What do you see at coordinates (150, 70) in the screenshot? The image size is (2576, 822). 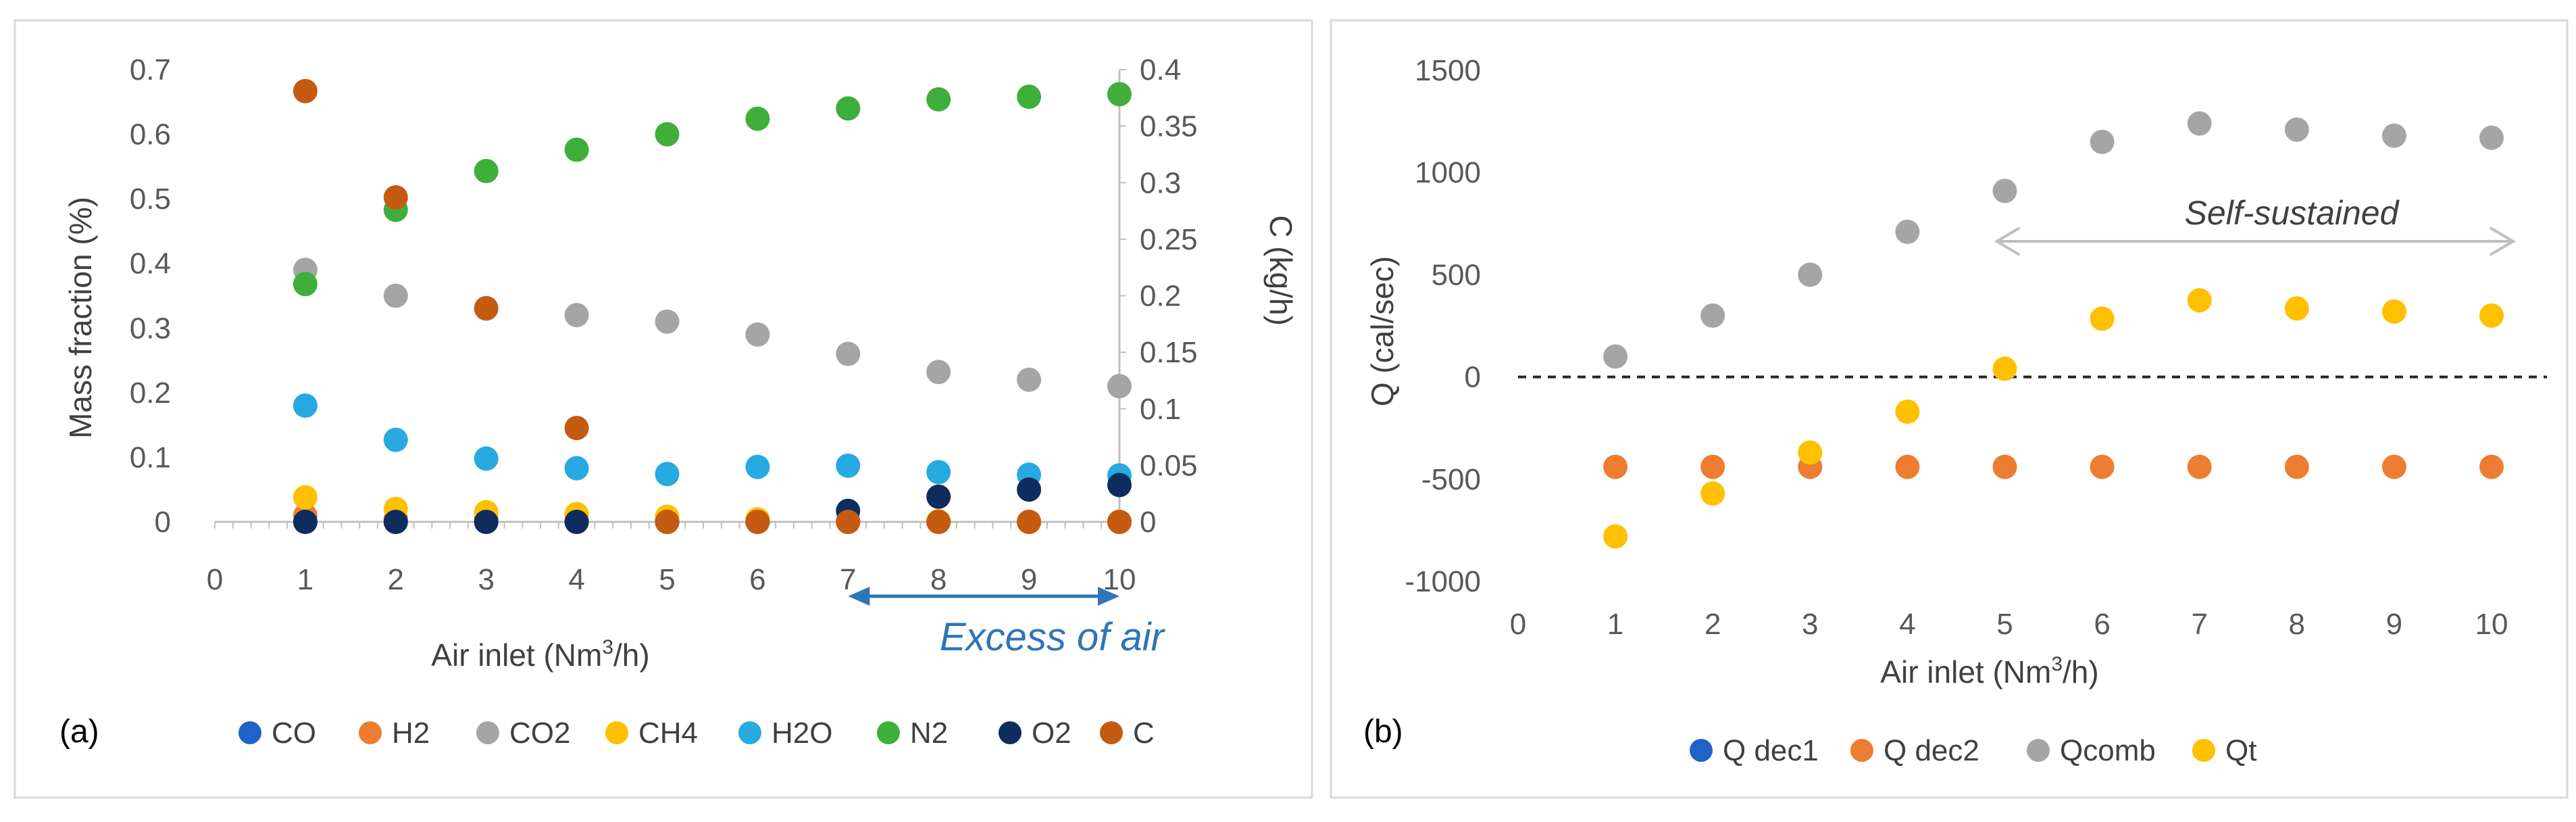 I see `panel-a-y-tick-label: 0.7` at bounding box center [150, 70].